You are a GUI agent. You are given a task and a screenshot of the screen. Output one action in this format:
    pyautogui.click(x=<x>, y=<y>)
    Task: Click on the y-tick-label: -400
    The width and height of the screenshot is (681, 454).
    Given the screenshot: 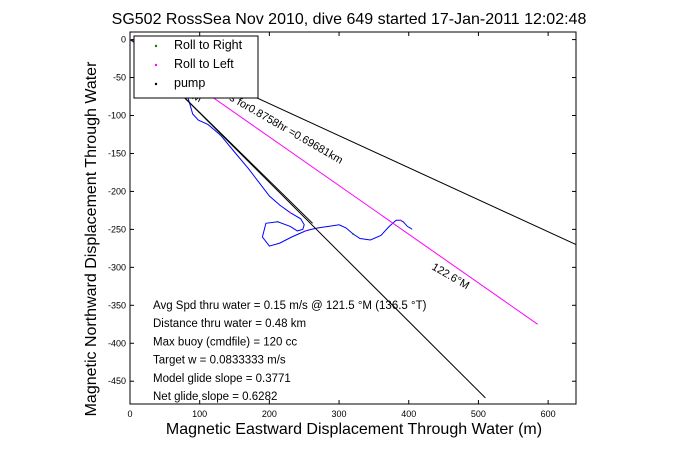 What is the action you would take?
    pyautogui.click(x=117, y=343)
    